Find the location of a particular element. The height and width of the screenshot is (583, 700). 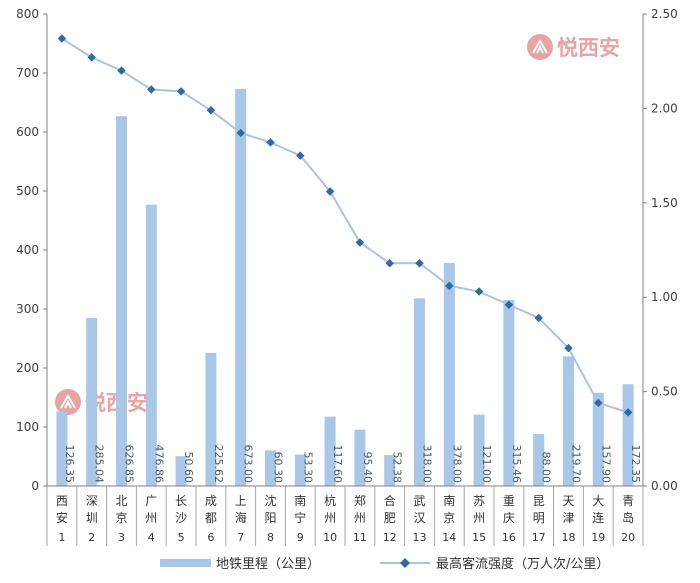

data-label: 88.00 is located at coordinates (546, 468).